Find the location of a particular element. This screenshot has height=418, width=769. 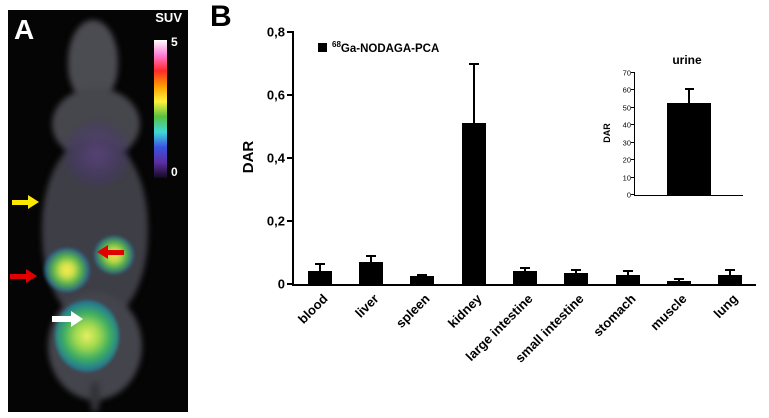

yellow-arrow-head is located at coordinates (33, 202).